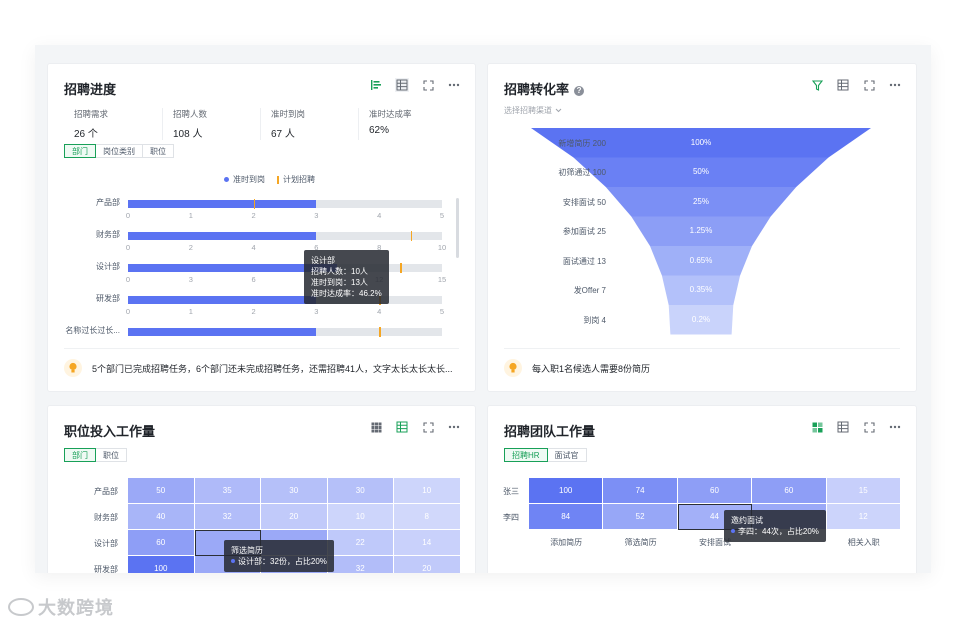 This screenshot has height=626, width=975. Describe the element at coordinates (457, 228) in the screenshot. I see `scrollbar` at that location.